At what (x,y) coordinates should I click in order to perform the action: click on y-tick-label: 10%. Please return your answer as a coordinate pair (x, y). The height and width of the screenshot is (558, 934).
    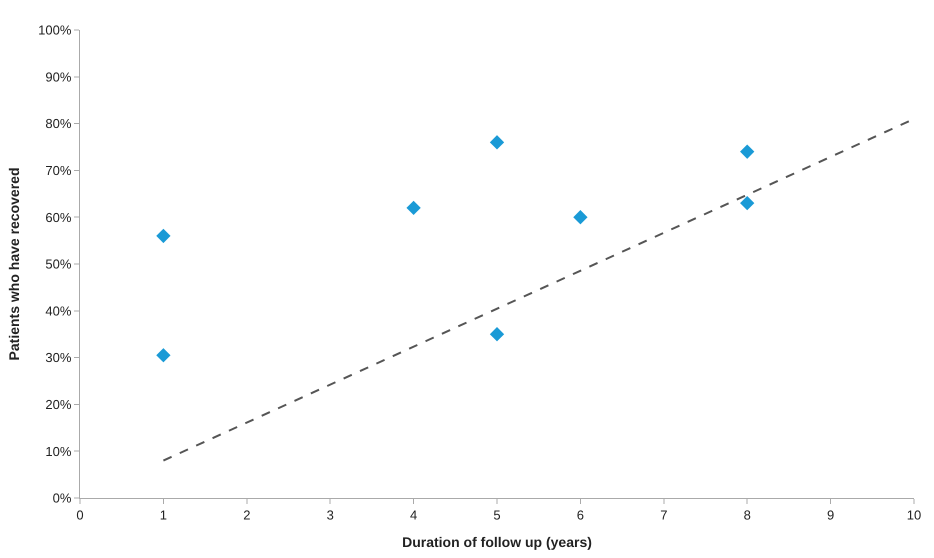
    Looking at the image, I should click on (58, 451).